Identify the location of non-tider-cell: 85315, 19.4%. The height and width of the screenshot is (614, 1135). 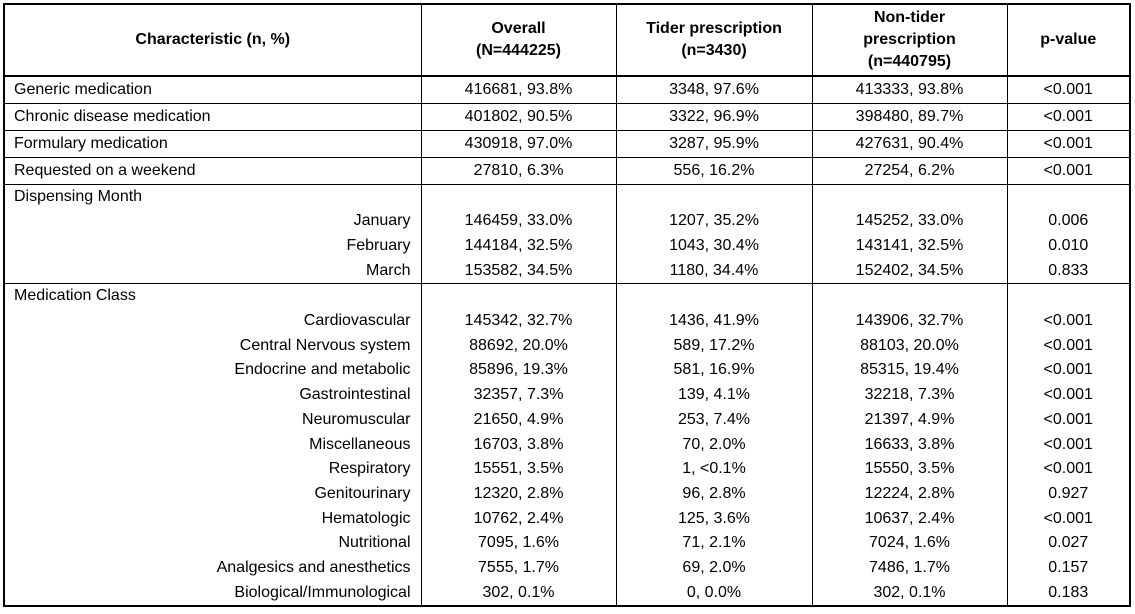
(909, 371).